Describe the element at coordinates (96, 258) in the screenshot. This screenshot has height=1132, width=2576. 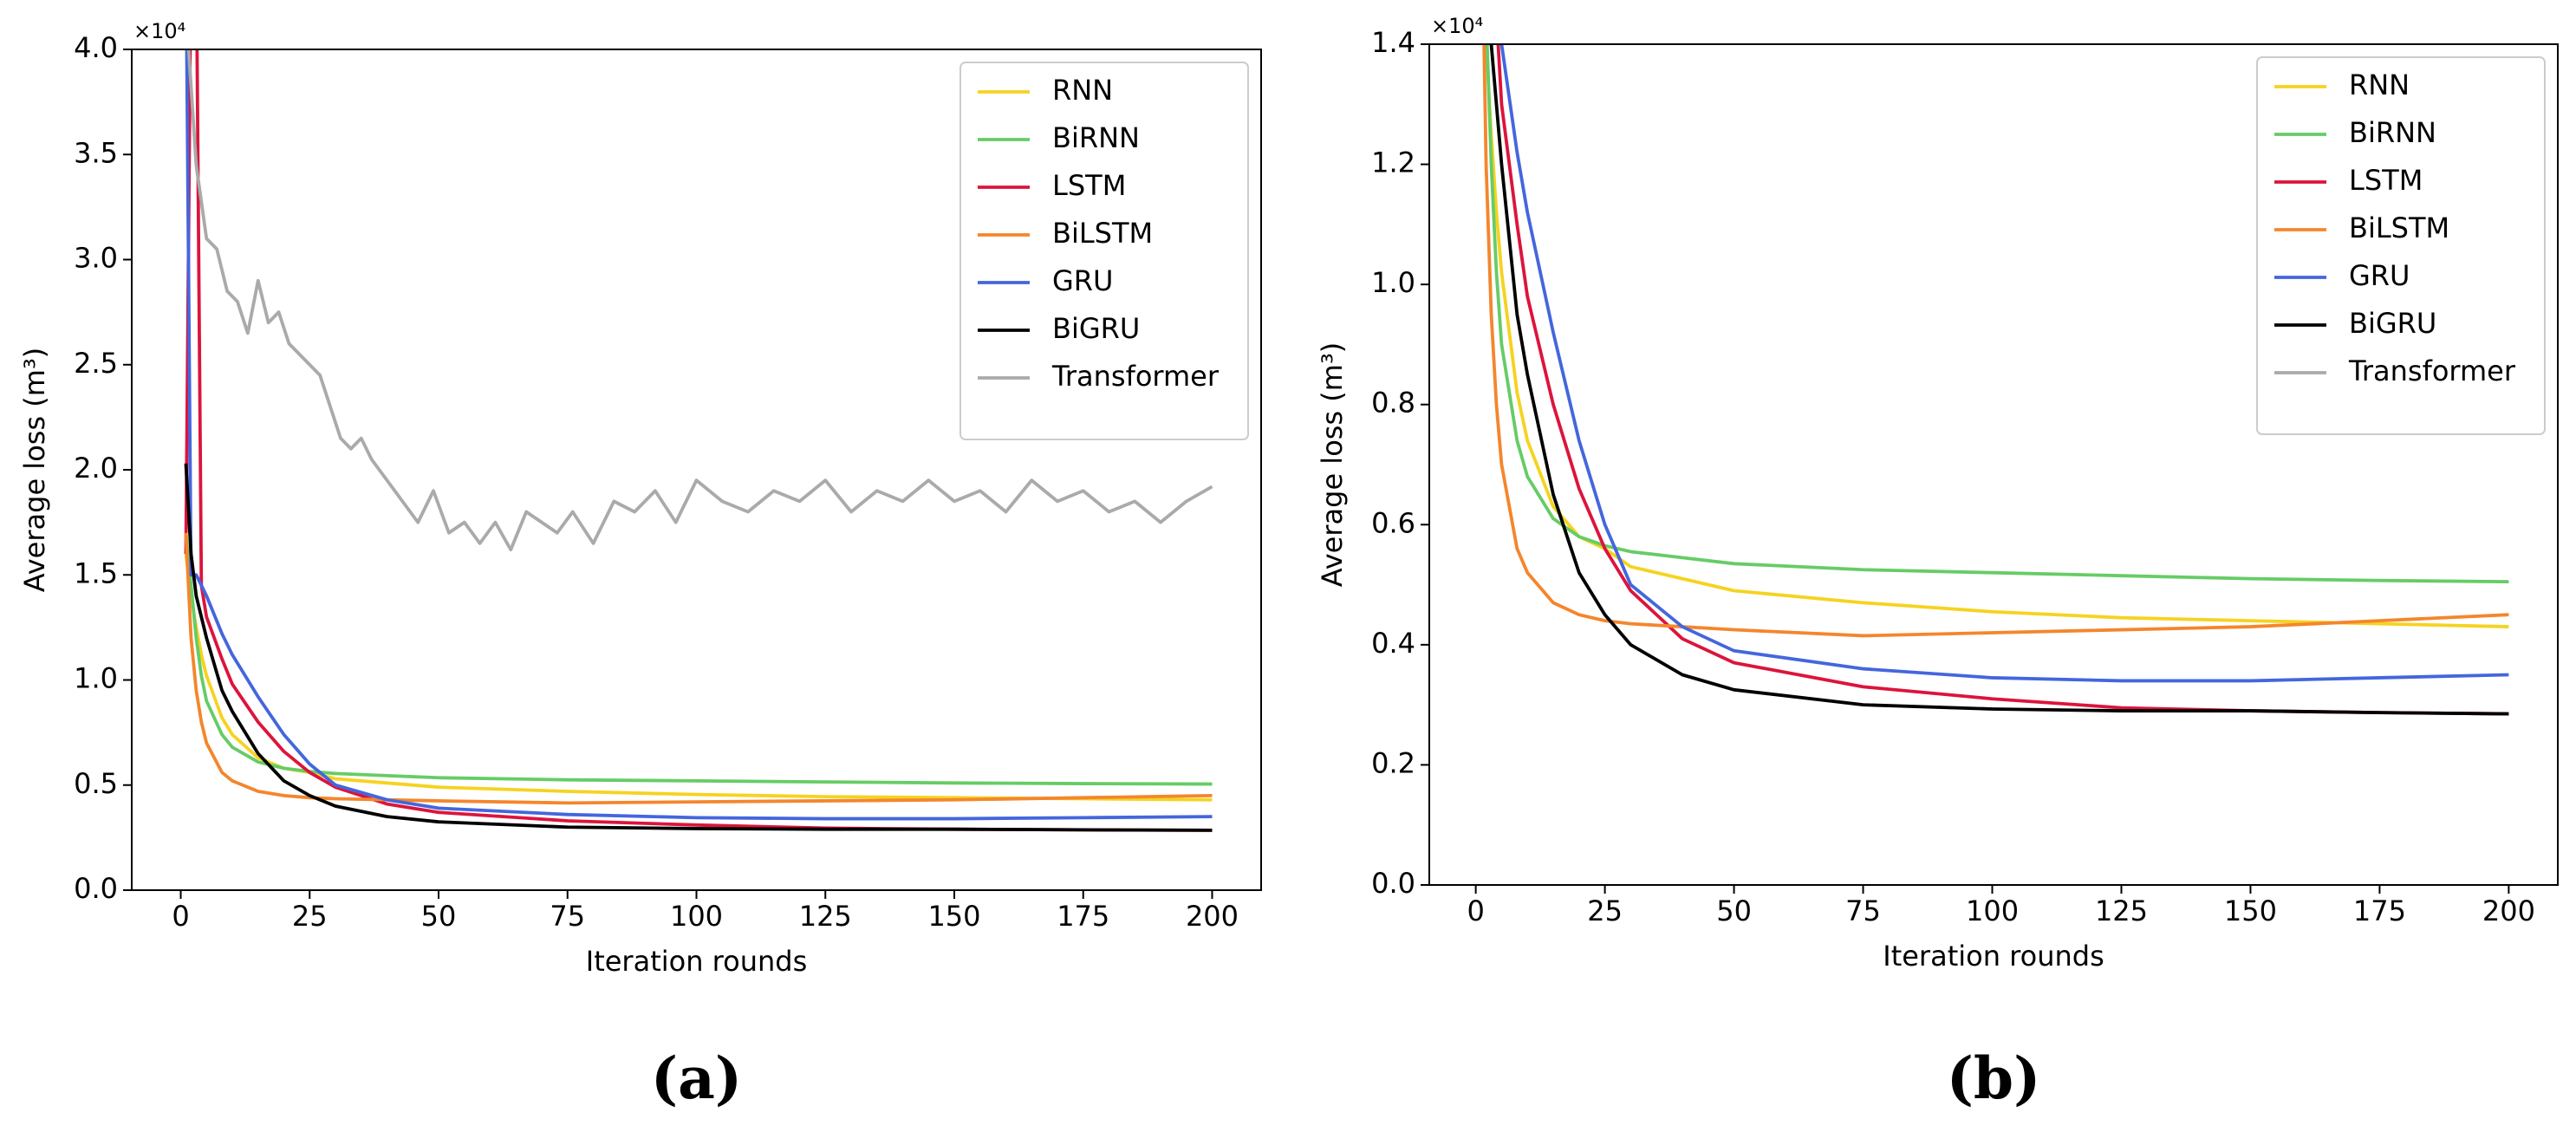
I see `y-tick-label: 3.0` at that location.